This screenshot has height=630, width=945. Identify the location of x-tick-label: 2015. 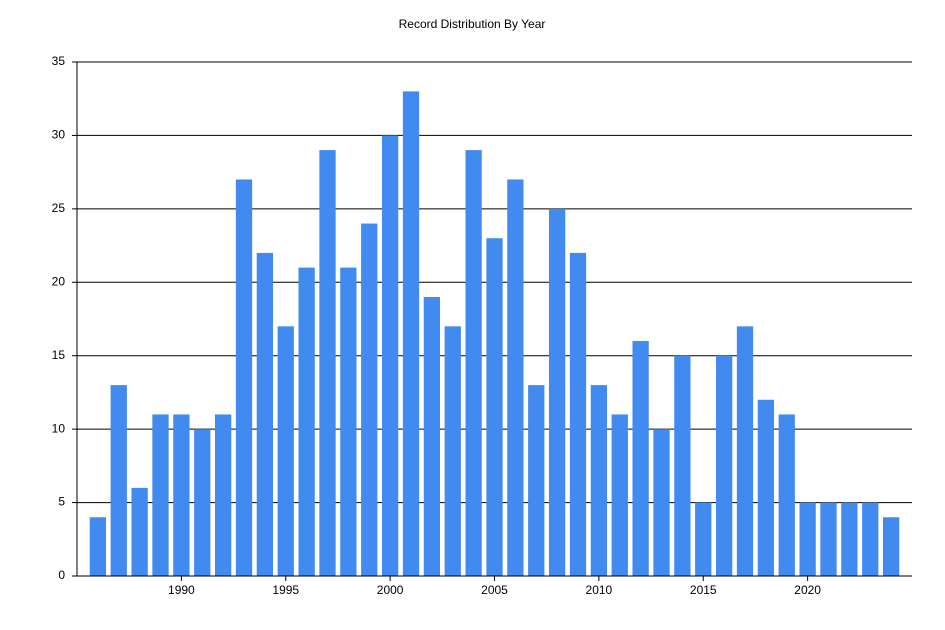
(703, 590).